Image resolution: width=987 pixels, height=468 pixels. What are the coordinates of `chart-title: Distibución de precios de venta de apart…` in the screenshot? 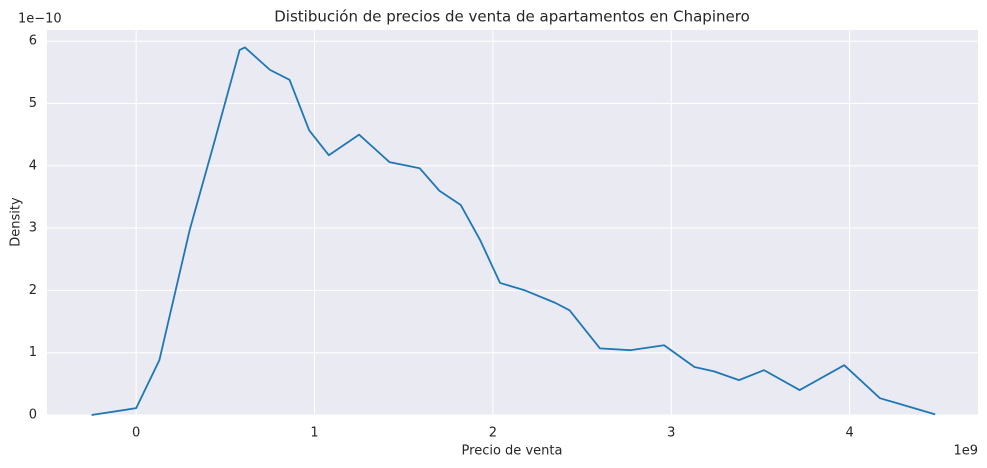 It's located at (512, 17).